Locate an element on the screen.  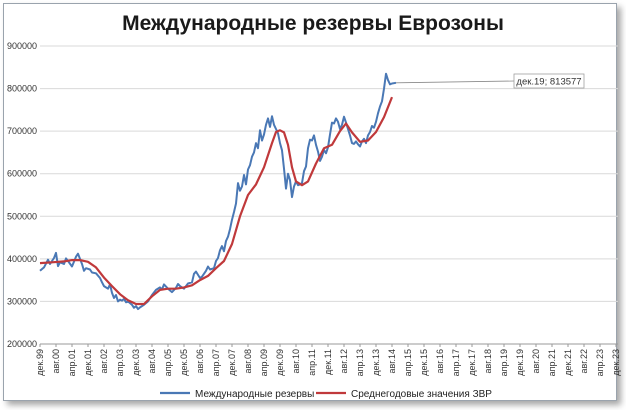
x-tick-label: авг.06 is located at coordinates (200, 361).